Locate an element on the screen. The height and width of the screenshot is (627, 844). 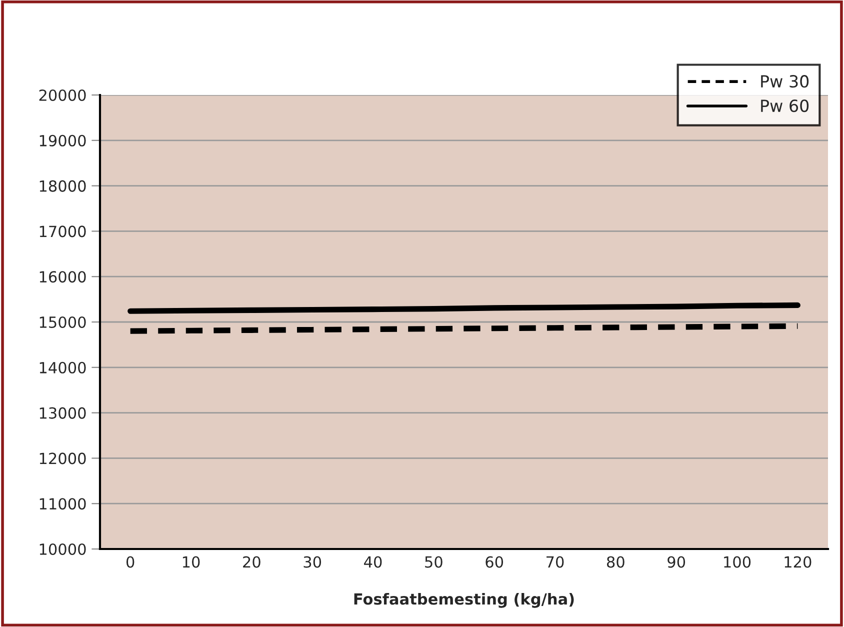
y-tick-label: 12000 is located at coordinates (63, 458).